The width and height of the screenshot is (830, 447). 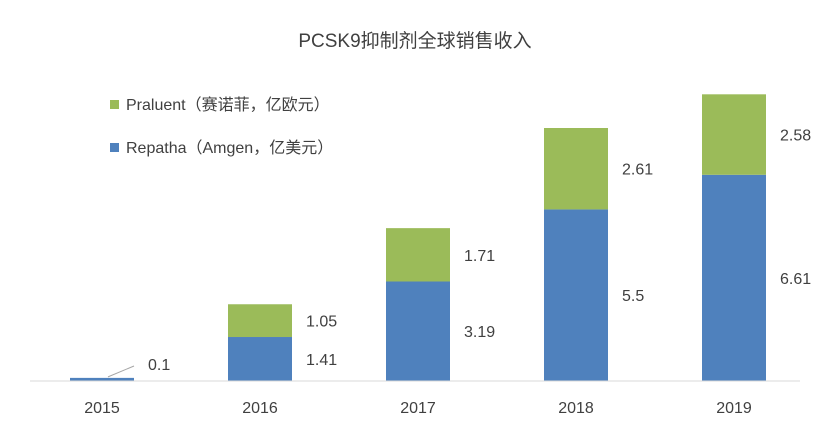 I want to click on bar-repatha-2017, so click(x=418, y=331).